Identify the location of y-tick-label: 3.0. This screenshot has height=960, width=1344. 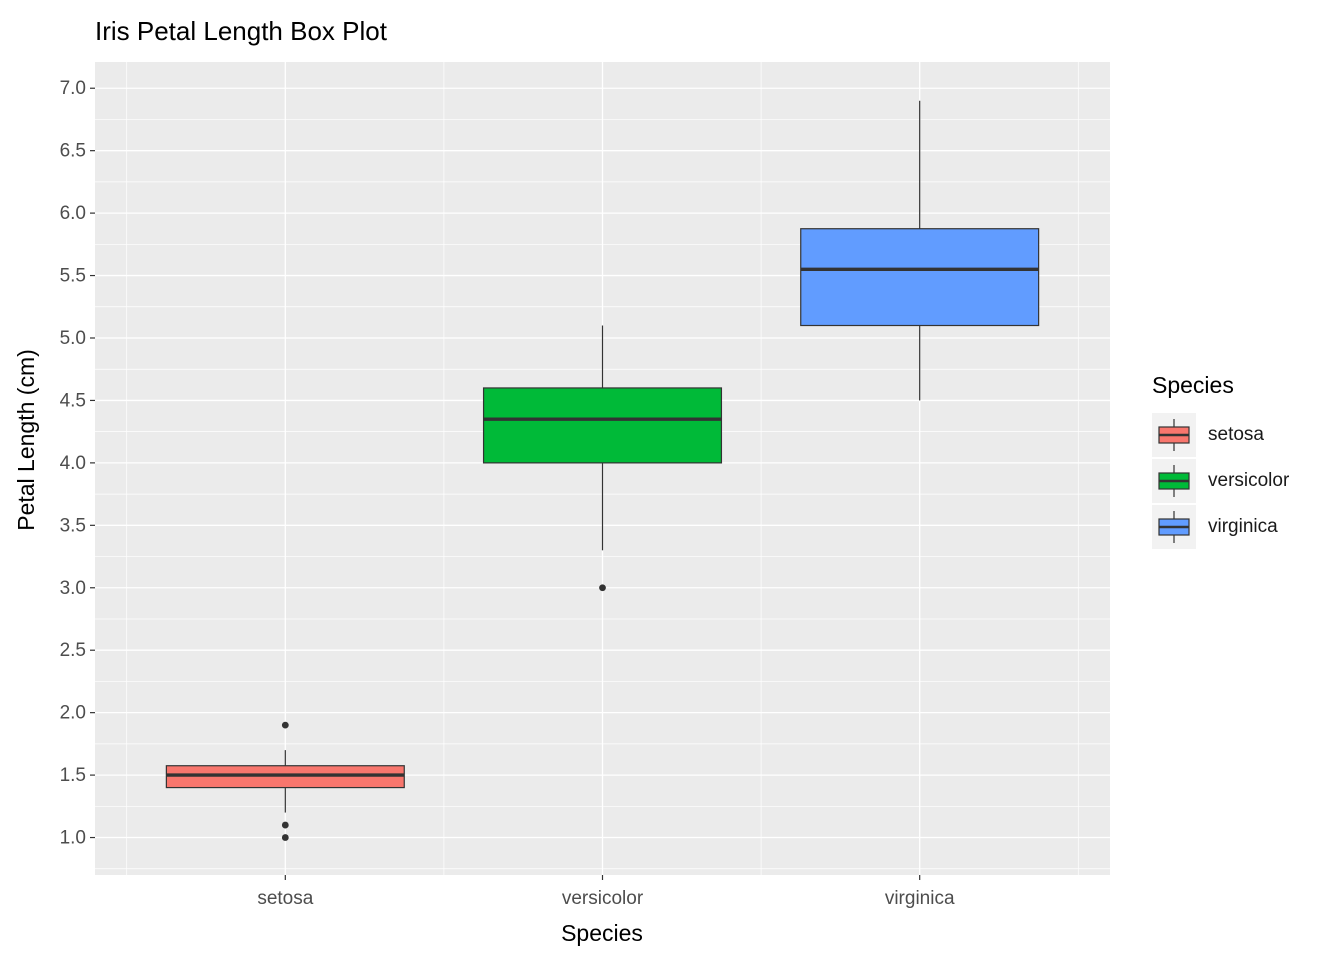
(73, 588).